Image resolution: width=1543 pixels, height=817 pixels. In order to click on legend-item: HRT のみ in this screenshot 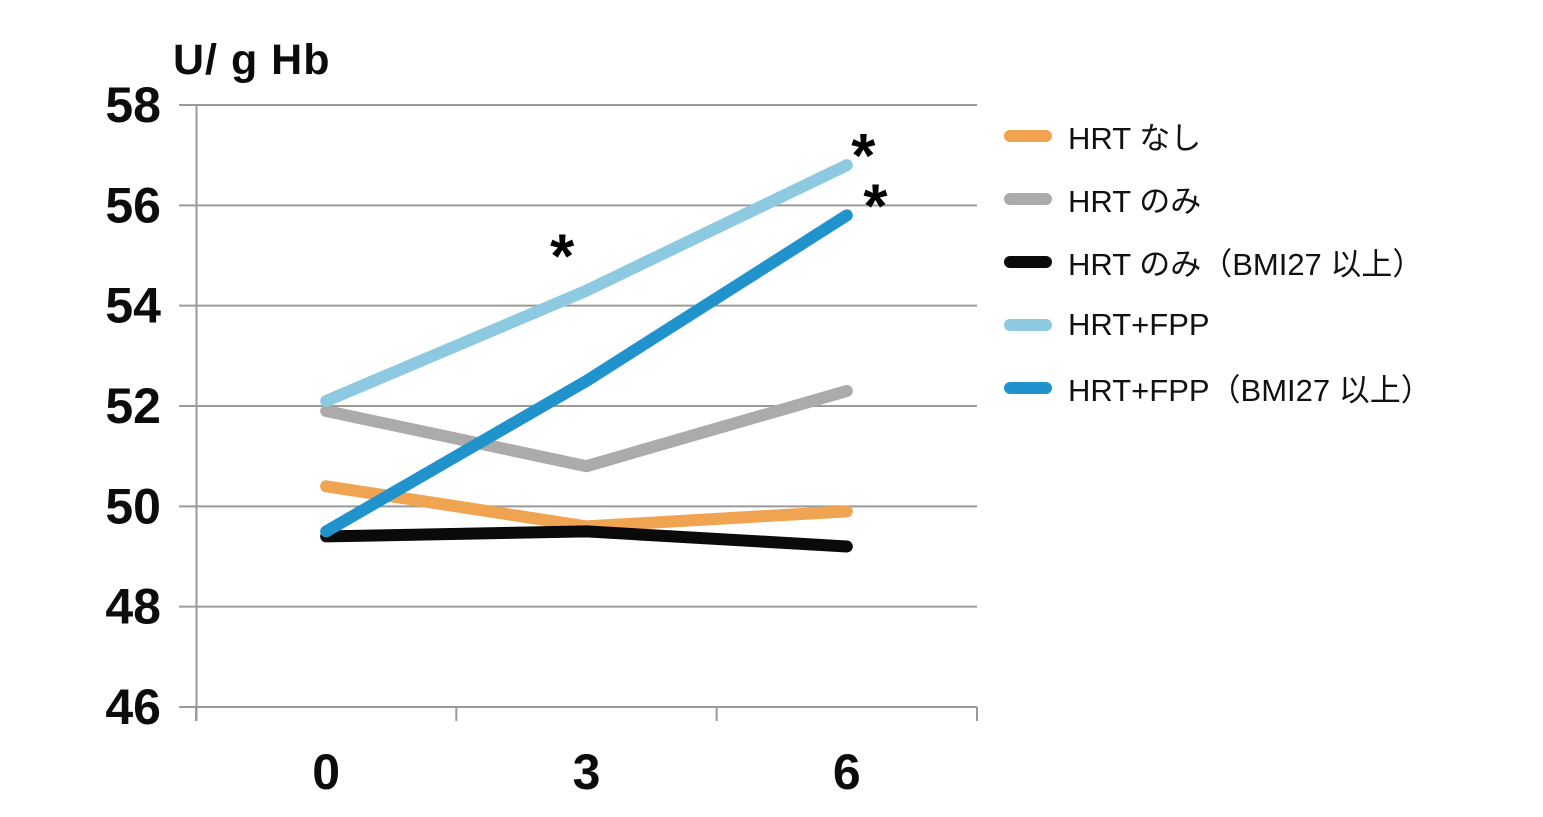, I will do `click(1218, 198)`.